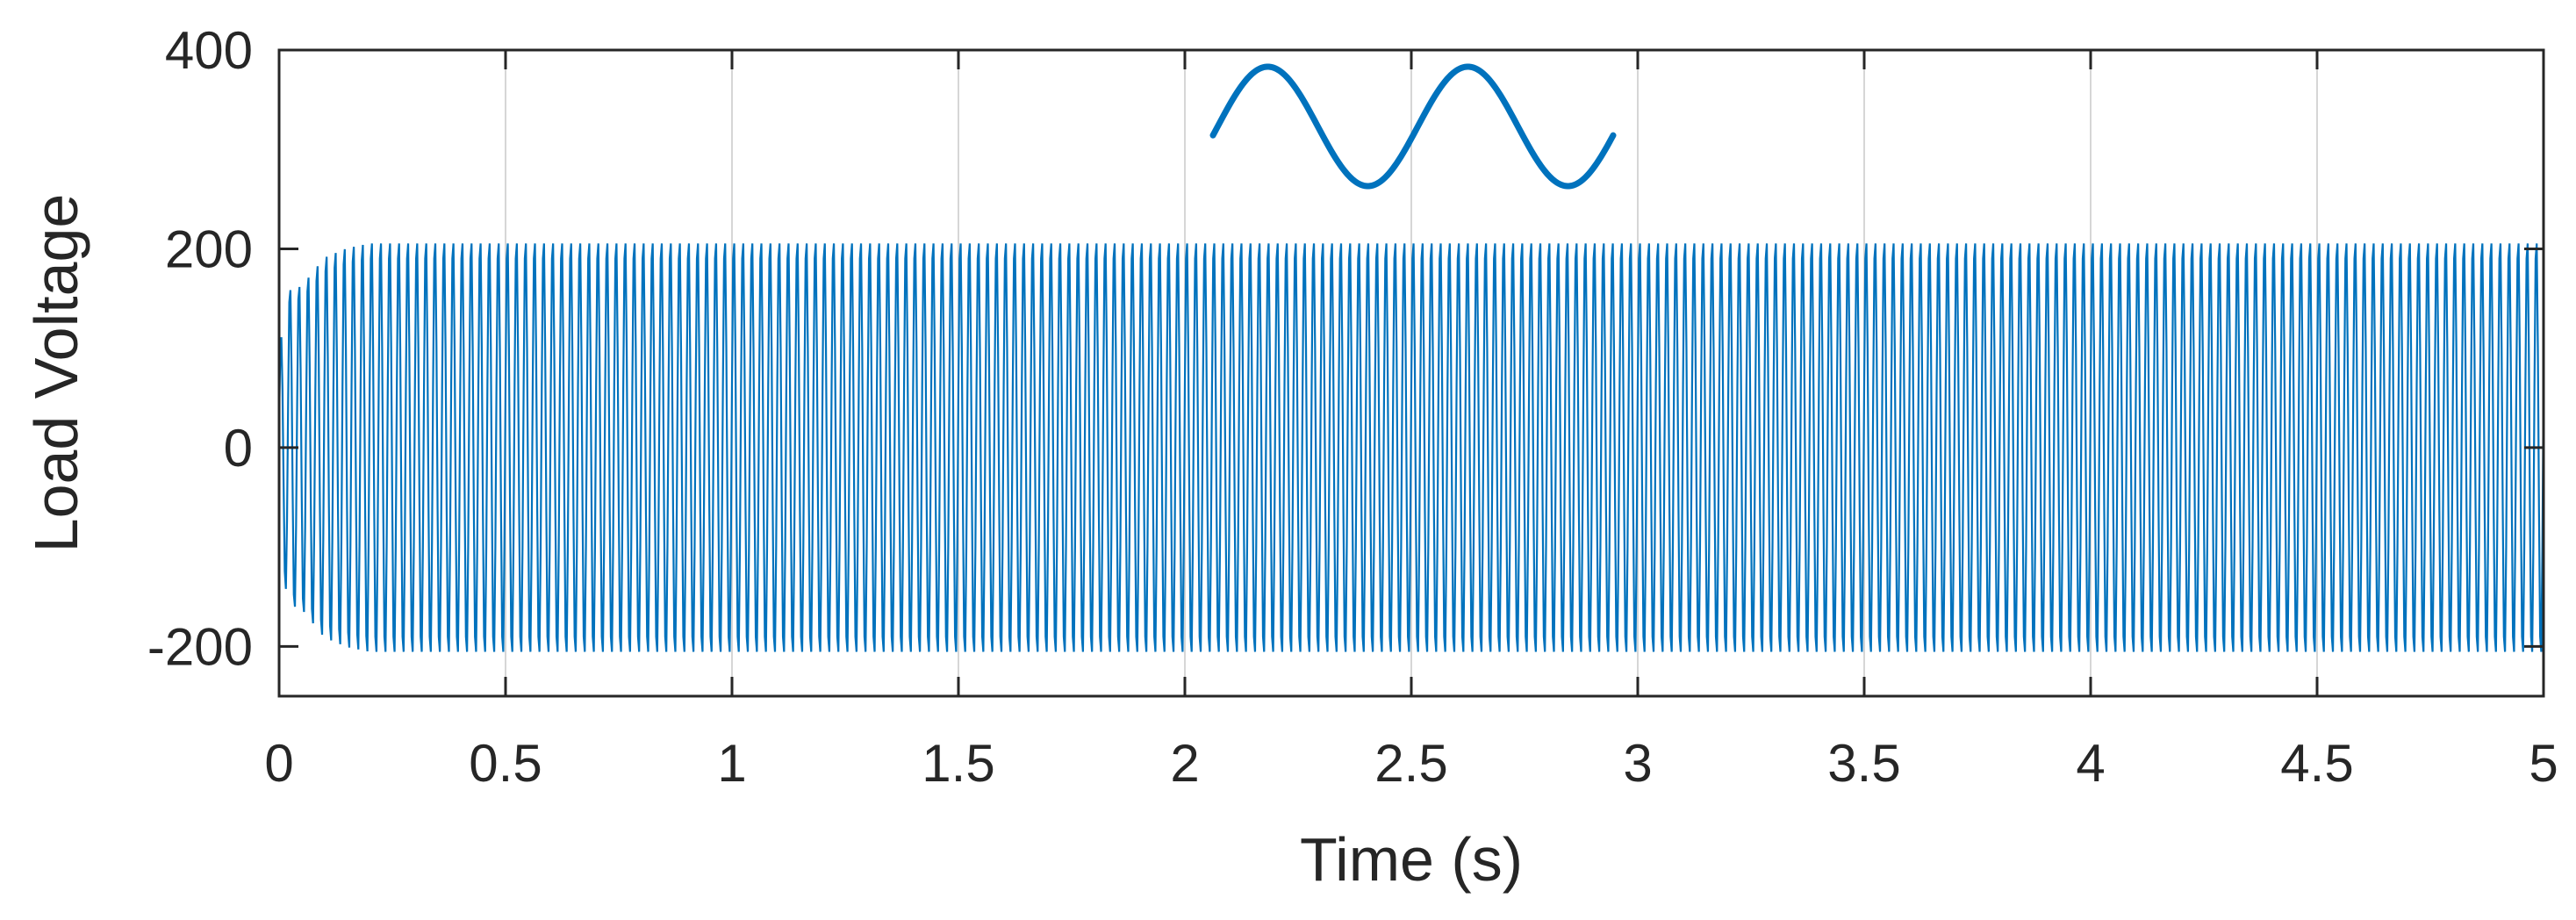 This screenshot has width=2576, height=920. Describe the element at coordinates (505, 764) in the screenshot. I see `x-tick-label-1: 0.5` at that location.